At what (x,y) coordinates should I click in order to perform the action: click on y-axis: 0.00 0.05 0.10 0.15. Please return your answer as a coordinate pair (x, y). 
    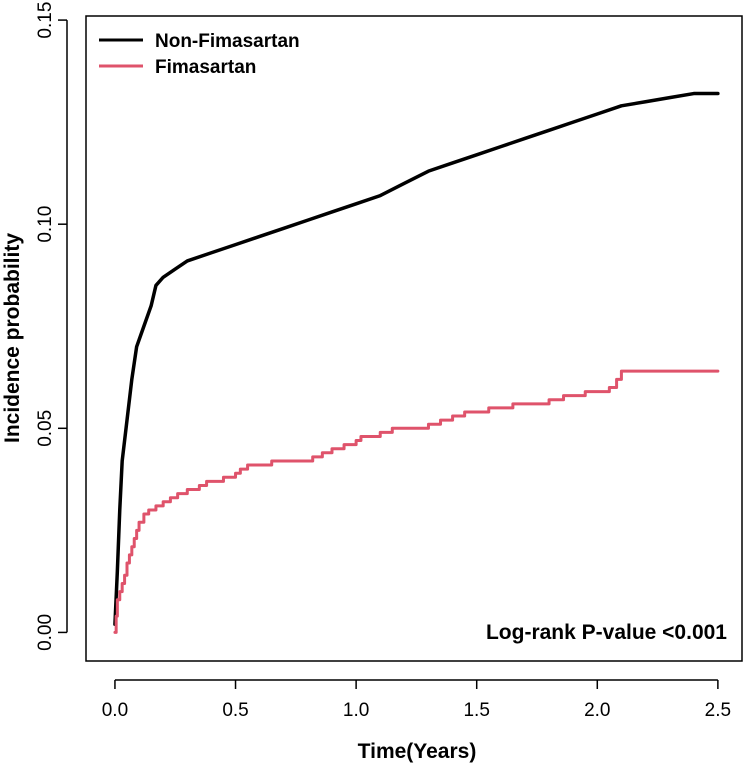
    Looking at the image, I should click on (51, 326).